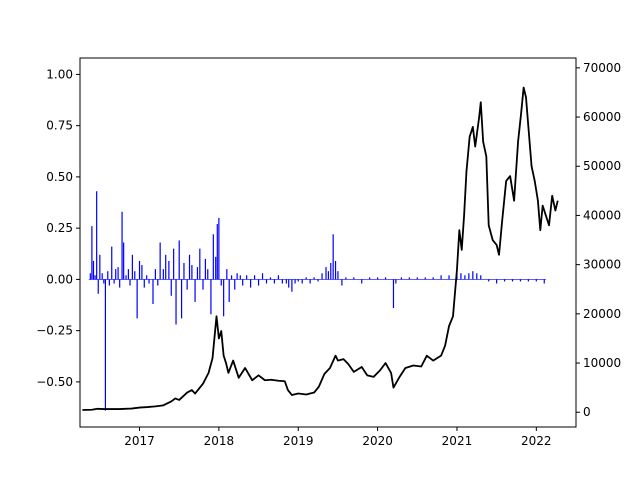 Image resolution: width=640 pixels, height=480 pixels. What do you see at coordinates (602, 265) in the screenshot?
I see `y-right-tick-label-3: 30000` at bounding box center [602, 265].